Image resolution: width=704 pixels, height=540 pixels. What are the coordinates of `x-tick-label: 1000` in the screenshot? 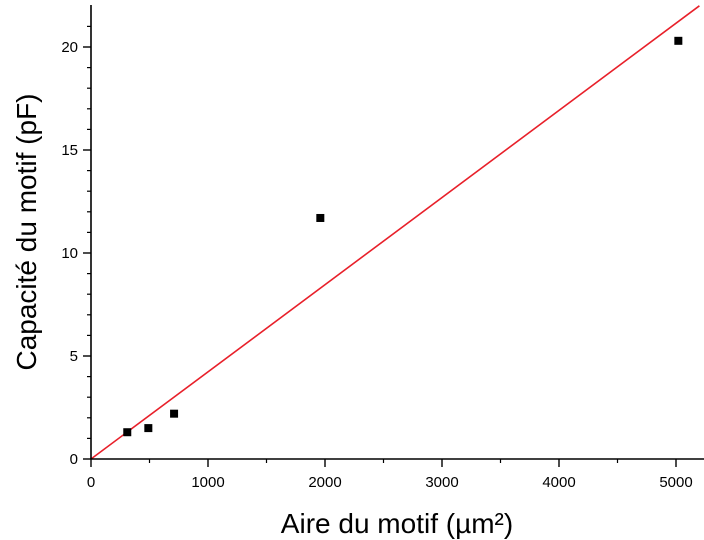 It's located at (207, 482).